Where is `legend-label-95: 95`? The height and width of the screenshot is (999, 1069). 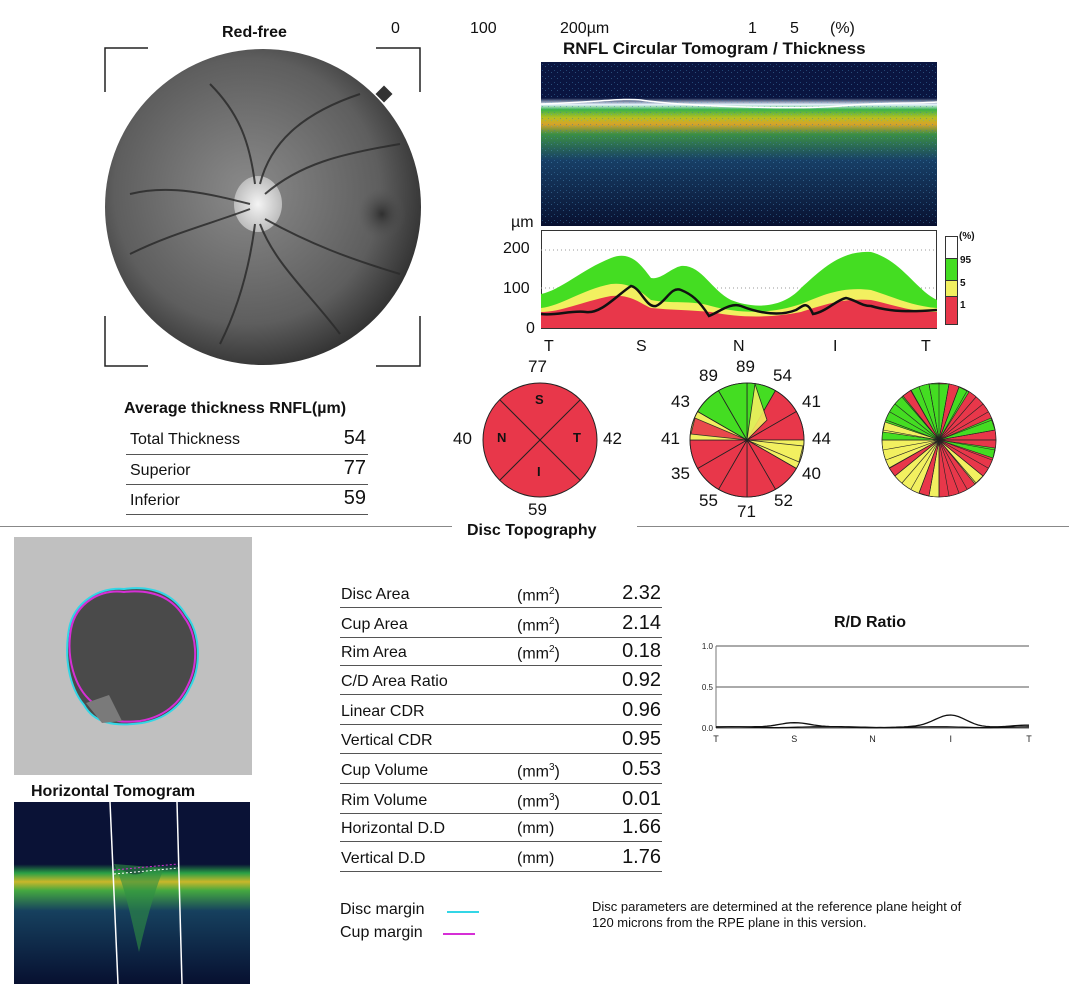
legend-label-95: 95 is located at coordinates (966, 260).